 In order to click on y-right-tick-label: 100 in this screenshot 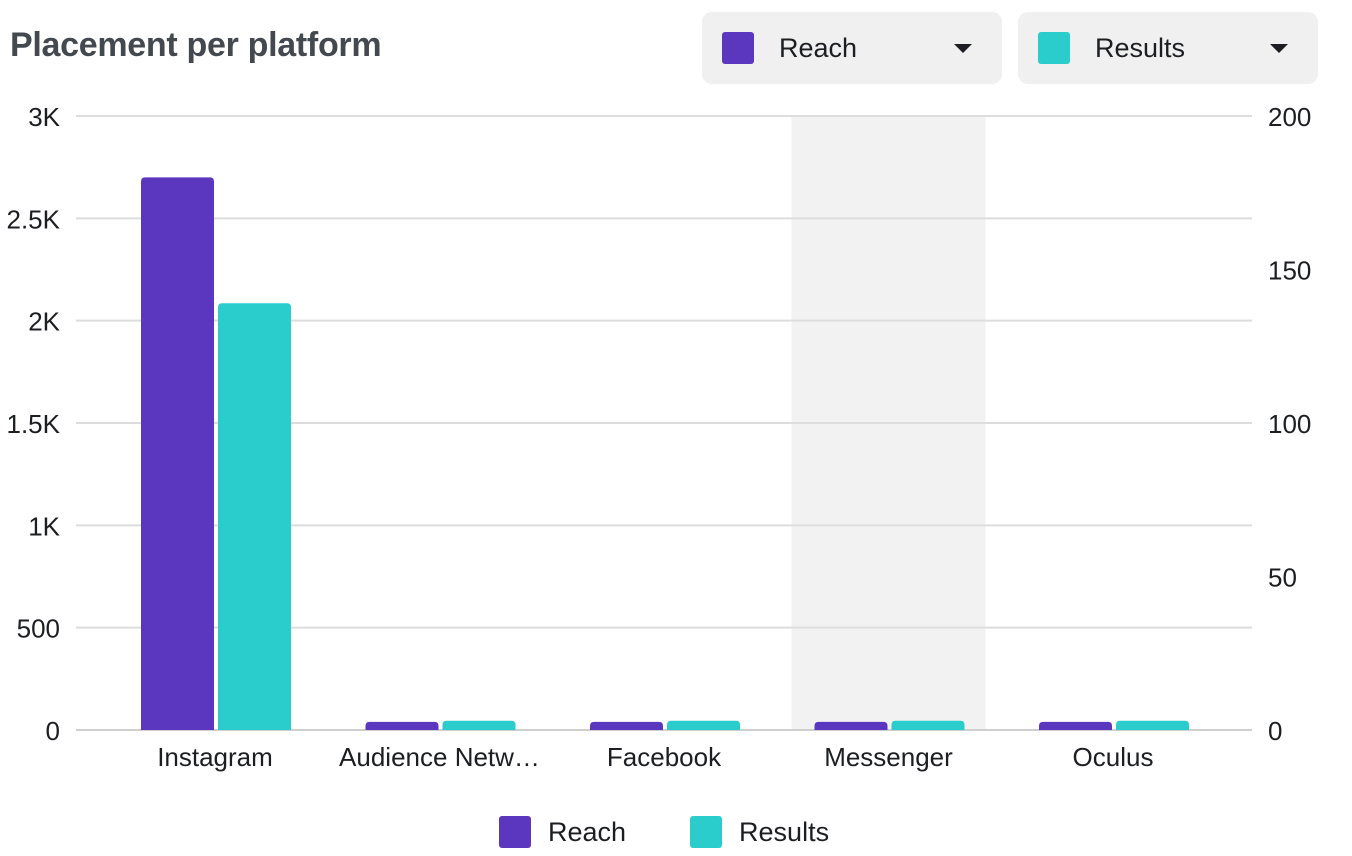, I will do `click(1289, 424)`.